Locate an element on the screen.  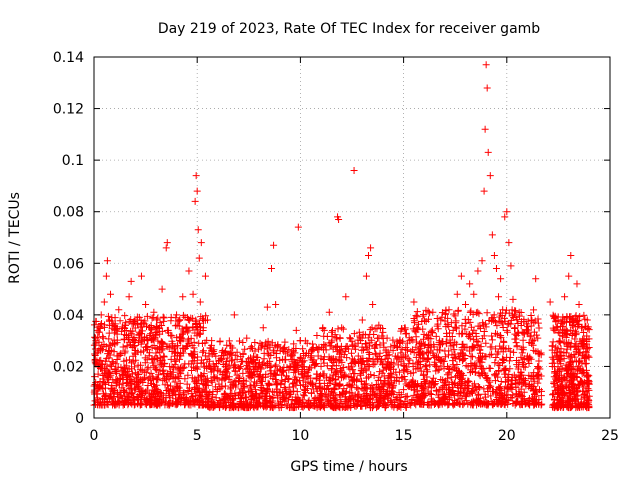
y-tick-label: 0.14 is located at coordinates (68, 58).